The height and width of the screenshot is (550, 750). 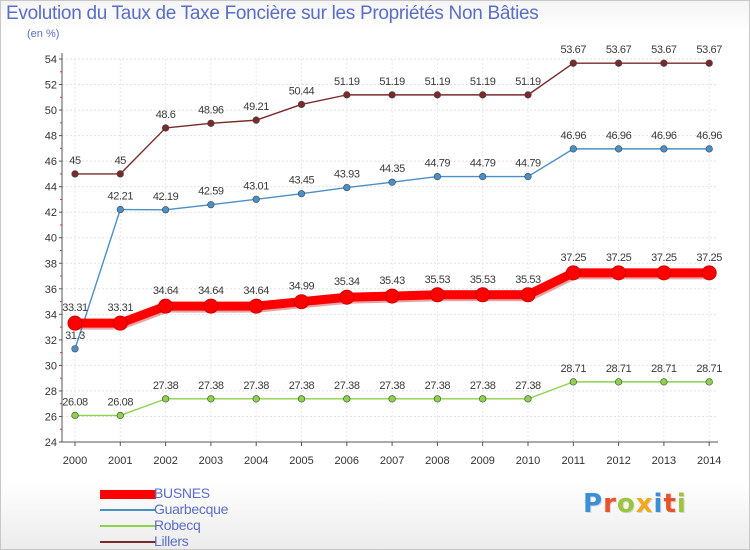 I want to click on x-tick-label: 2008, so click(x=437, y=461).